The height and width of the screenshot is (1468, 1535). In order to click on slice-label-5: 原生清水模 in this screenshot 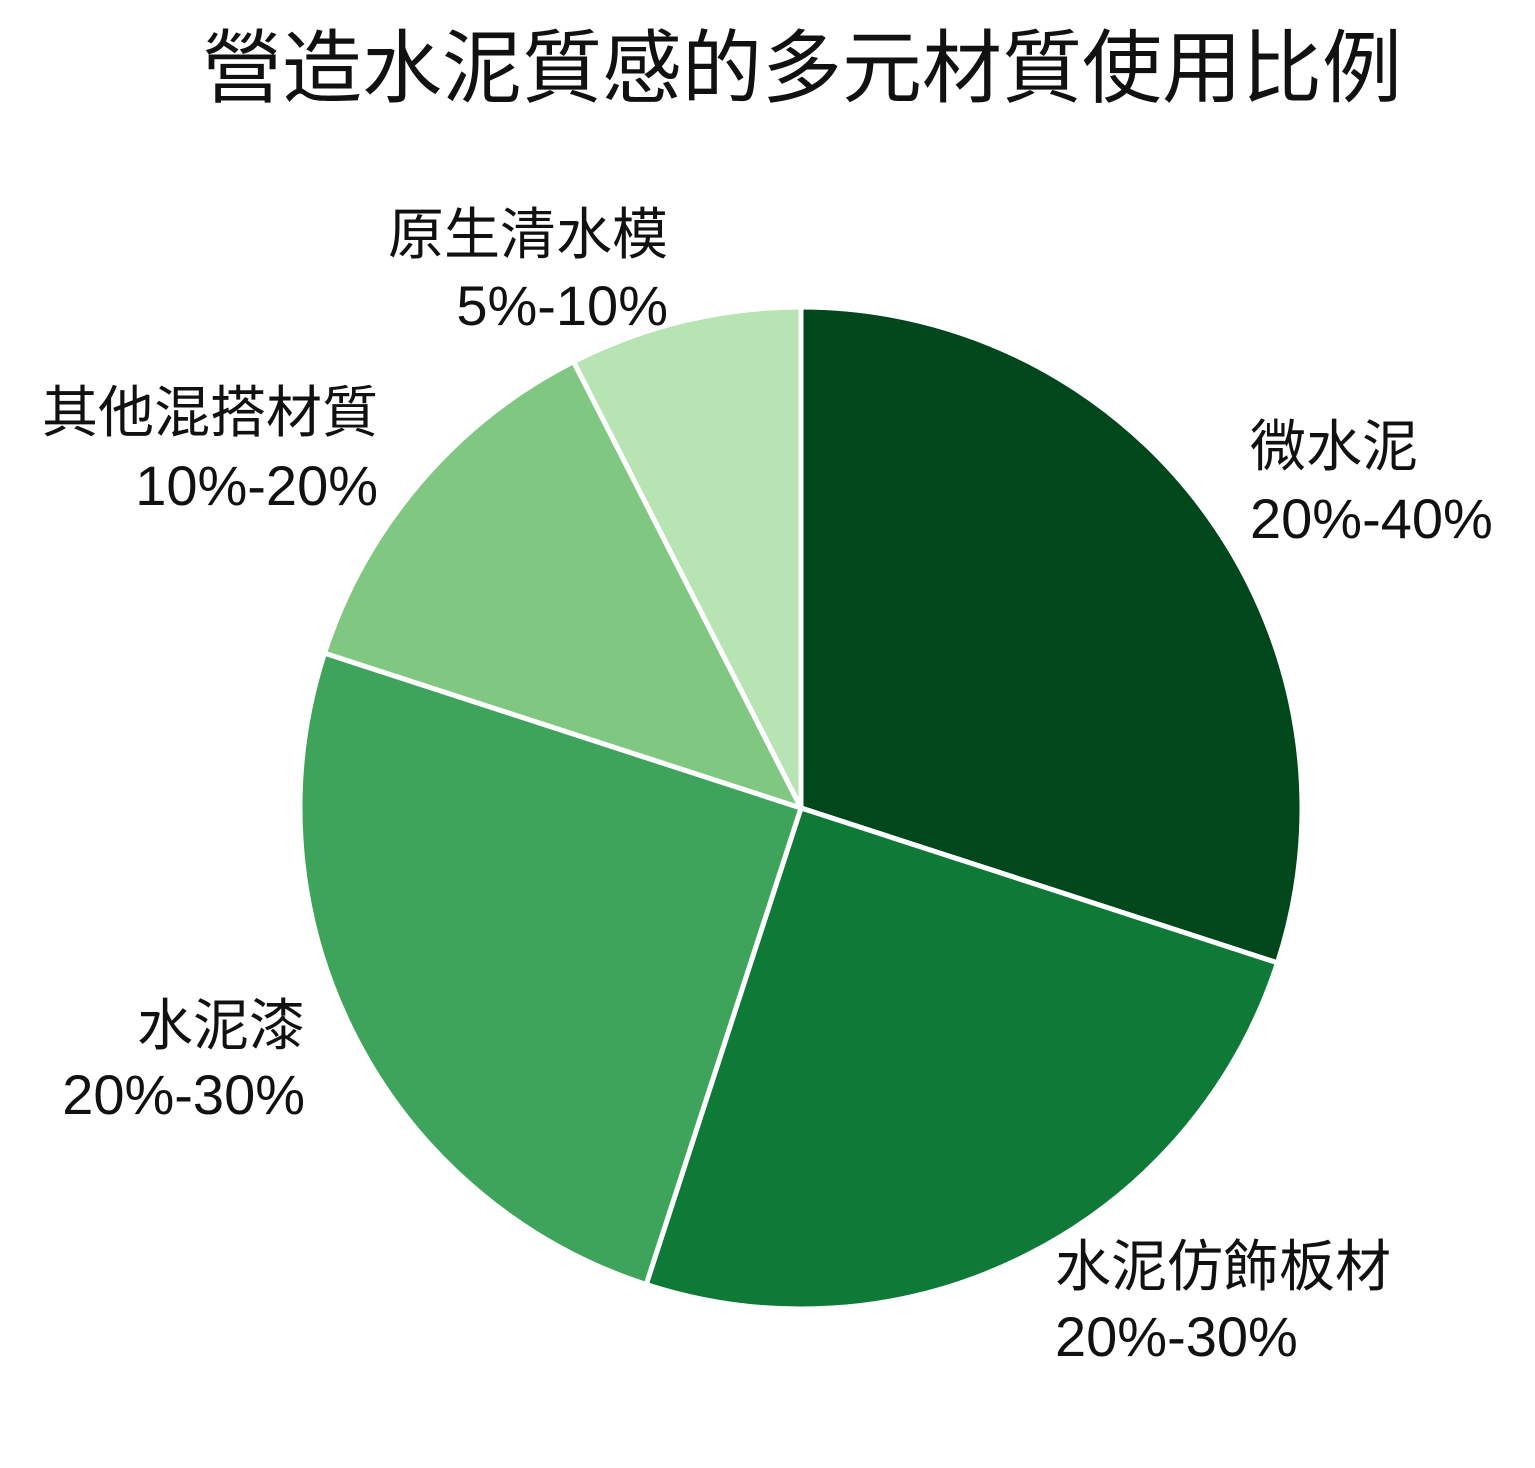, I will do `click(528, 234)`.